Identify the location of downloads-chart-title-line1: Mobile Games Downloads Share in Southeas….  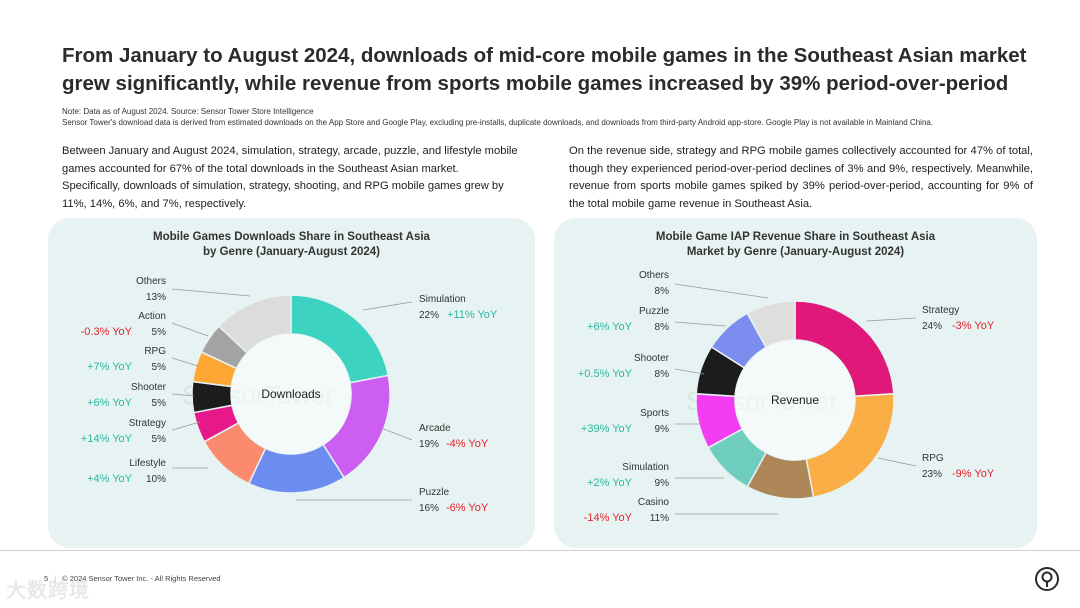
(291, 237).